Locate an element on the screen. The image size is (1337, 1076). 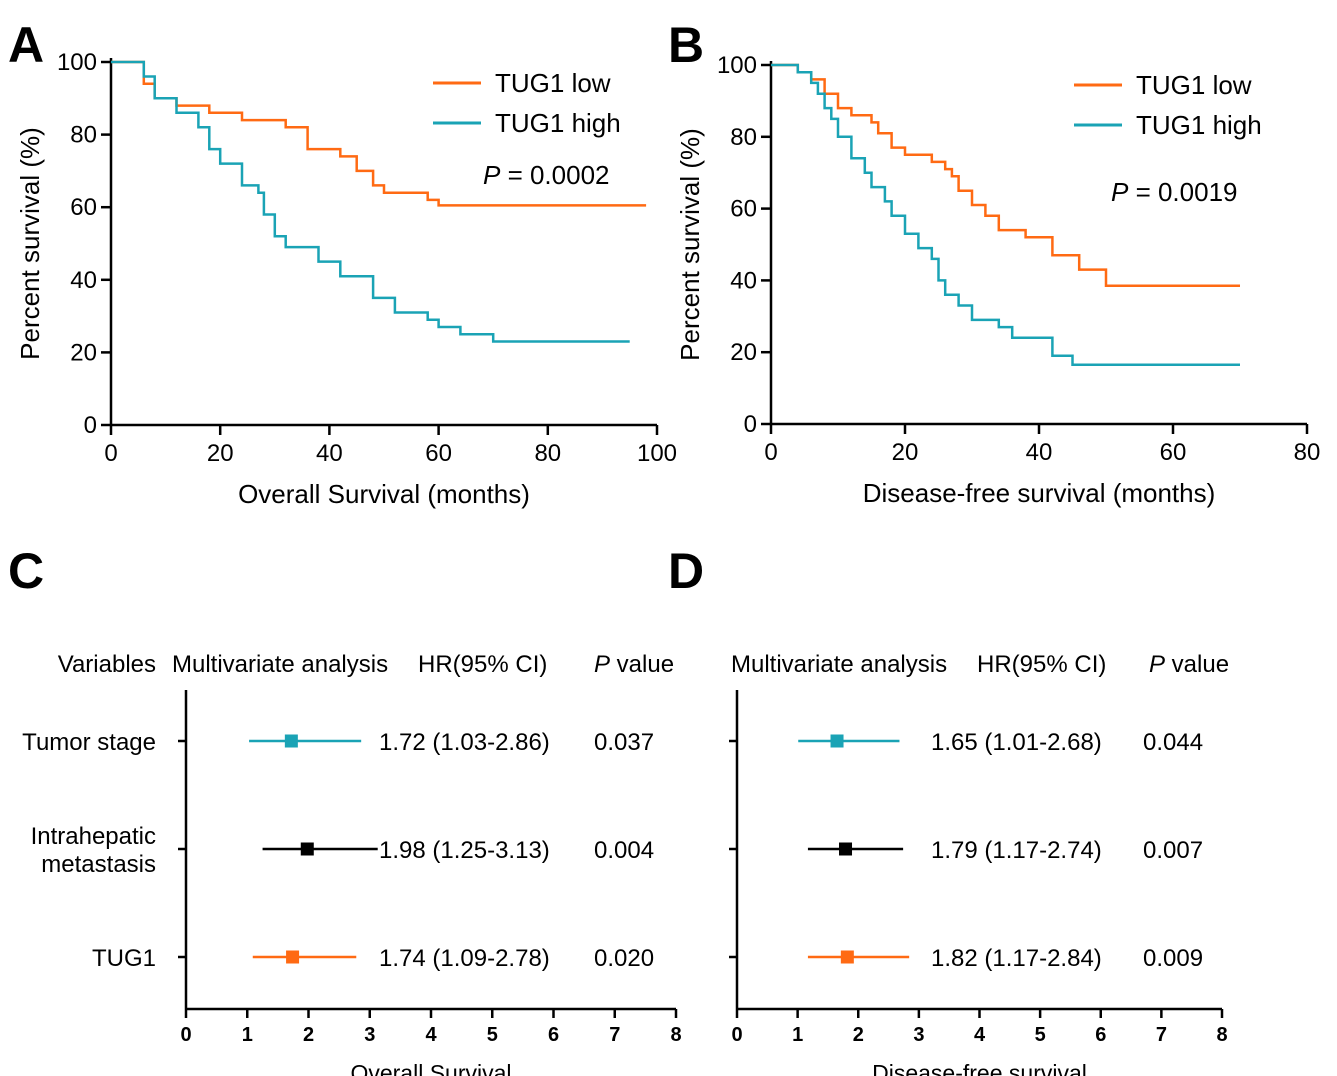
row-label: metastasis is located at coordinates (98, 864).